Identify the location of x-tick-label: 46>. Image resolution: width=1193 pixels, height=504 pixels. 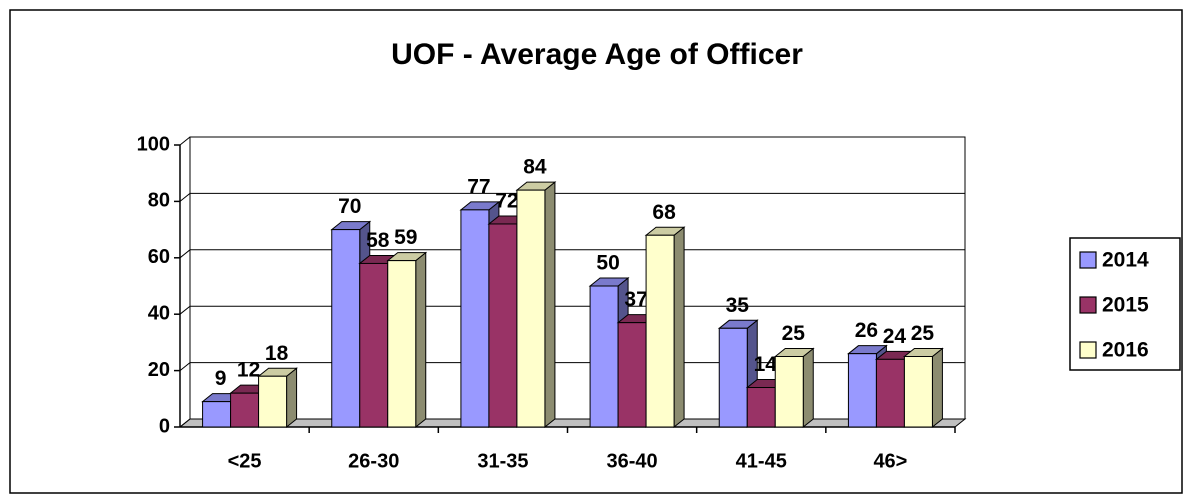
(890, 461).